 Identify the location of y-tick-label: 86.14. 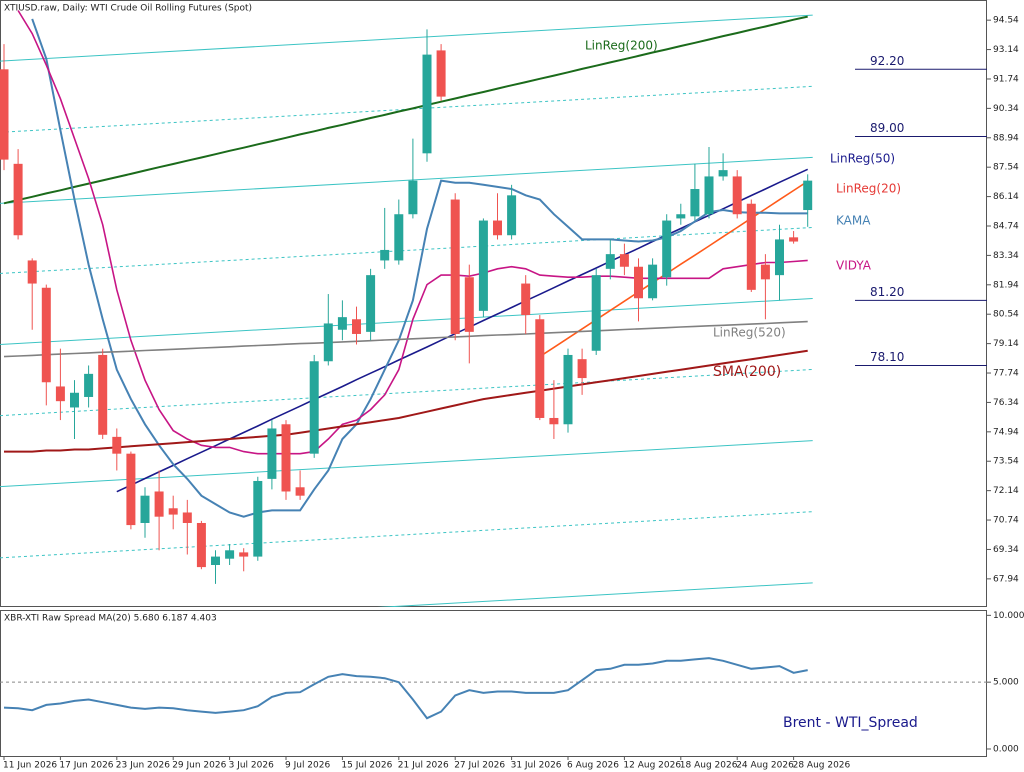
(1006, 197).